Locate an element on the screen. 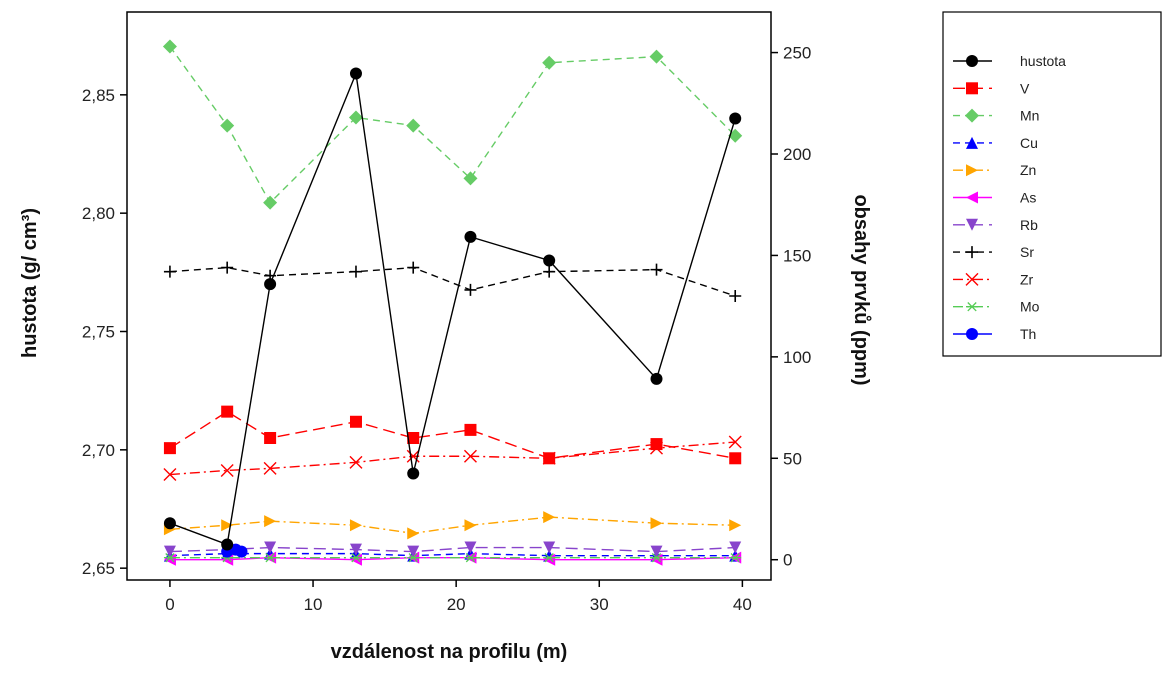 Image resolution: width=1162 pixels, height=675 pixels. y-right-tick-label: 250 is located at coordinates (797, 53).